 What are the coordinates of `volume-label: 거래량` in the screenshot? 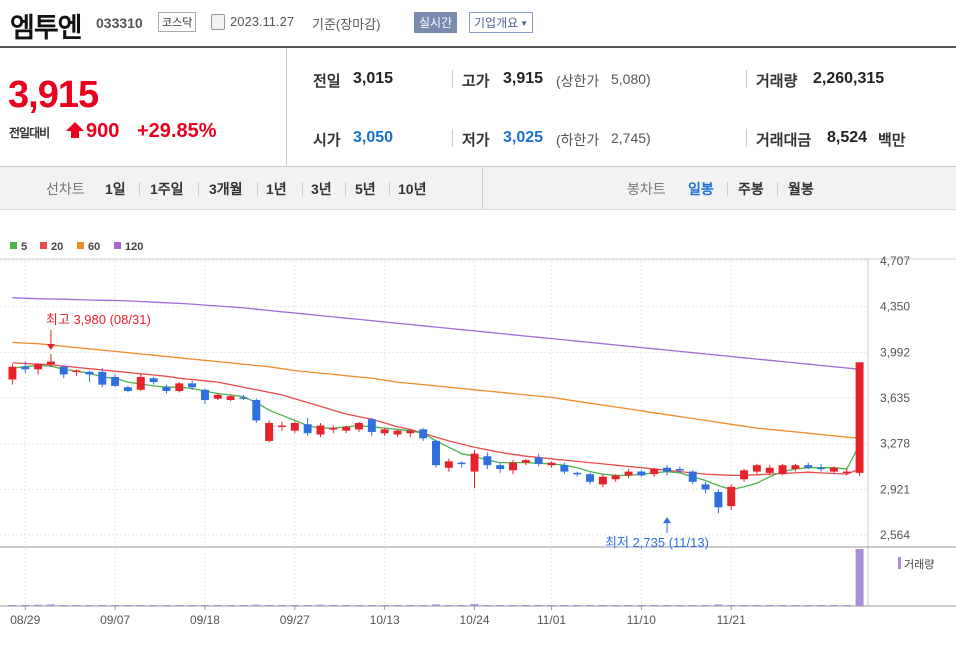 It's located at (777, 81).